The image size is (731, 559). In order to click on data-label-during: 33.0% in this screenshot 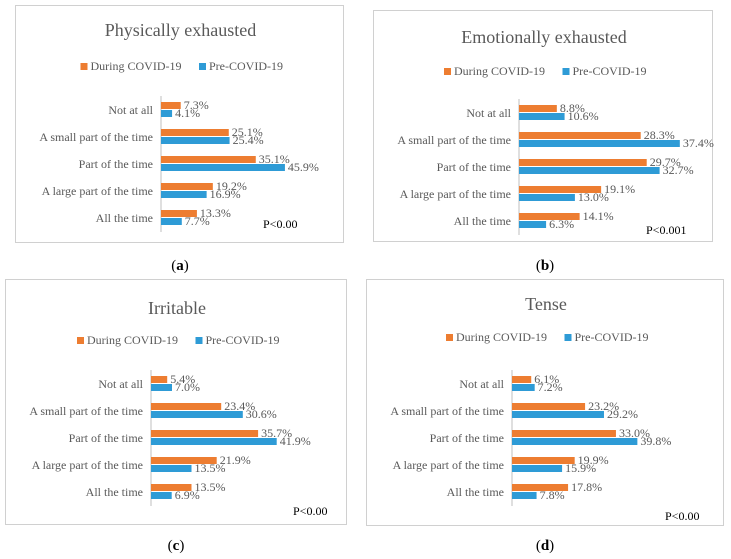, I will do `click(634, 433)`.